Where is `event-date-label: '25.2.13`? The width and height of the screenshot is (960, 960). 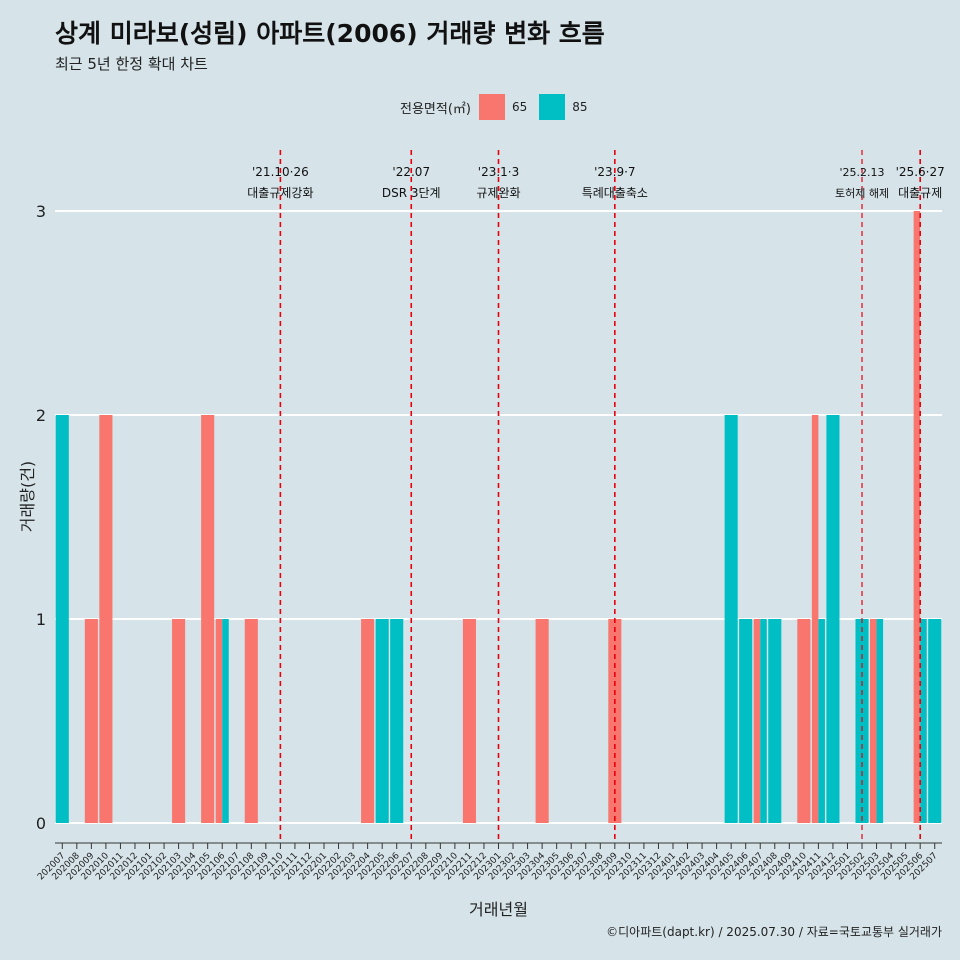
event-date-label: '25.2.13 is located at coordinates (862, 172).